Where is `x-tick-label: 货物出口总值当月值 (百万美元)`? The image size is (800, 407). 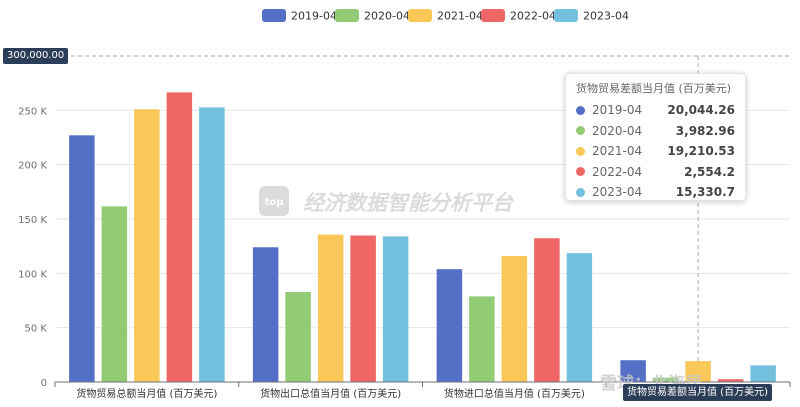
x-tick-label: 货物出口总值当月值 (百万美元) is located at coordinates (330, 393).